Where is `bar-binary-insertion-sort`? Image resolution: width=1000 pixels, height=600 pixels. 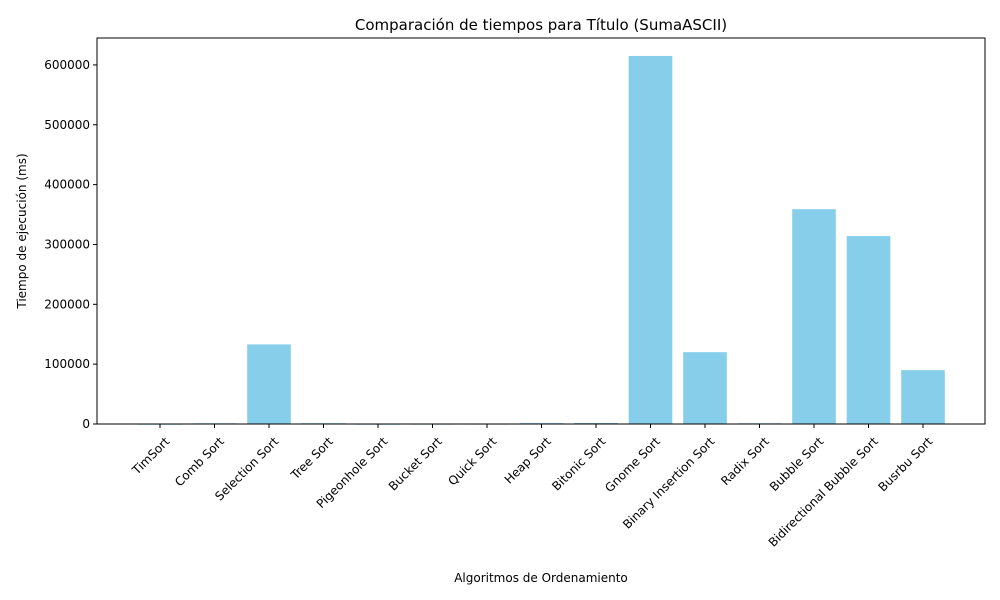 bar-binary-insertion-sort is located at coordinates (705, 388).